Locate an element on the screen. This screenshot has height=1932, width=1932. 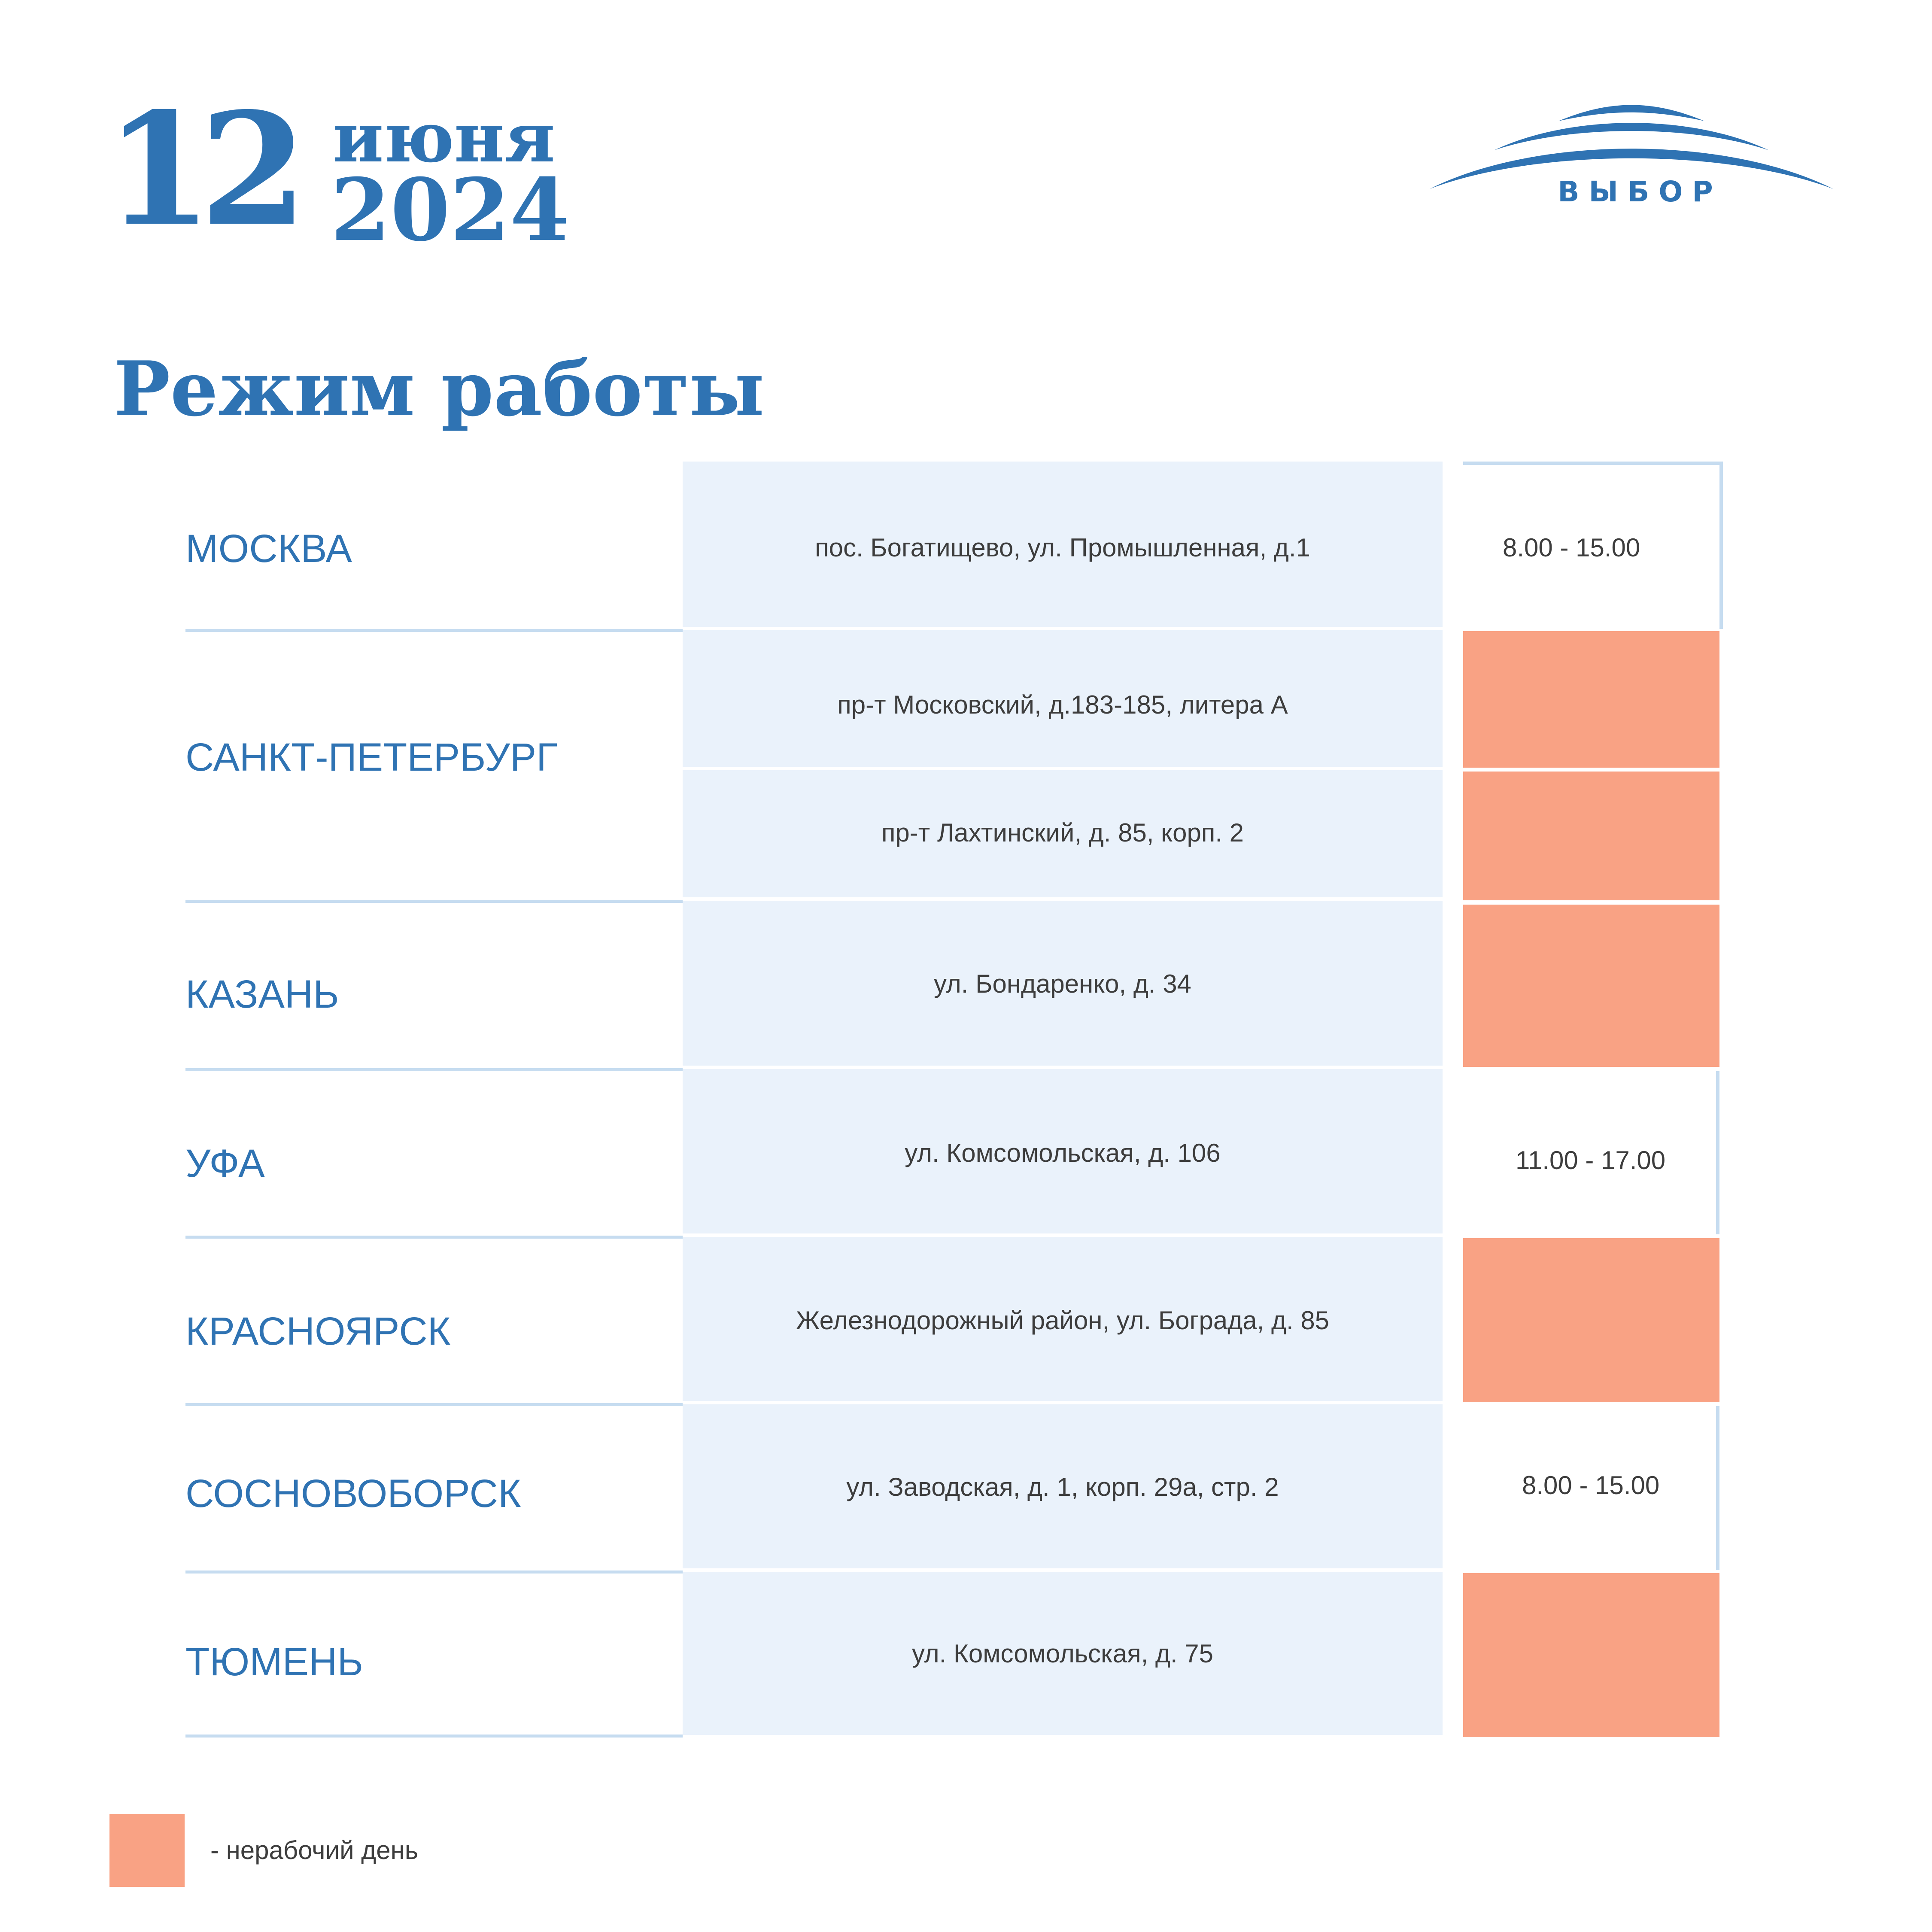
city-label: КРАСНОЯРСК is located at coordinates (318, 1331).